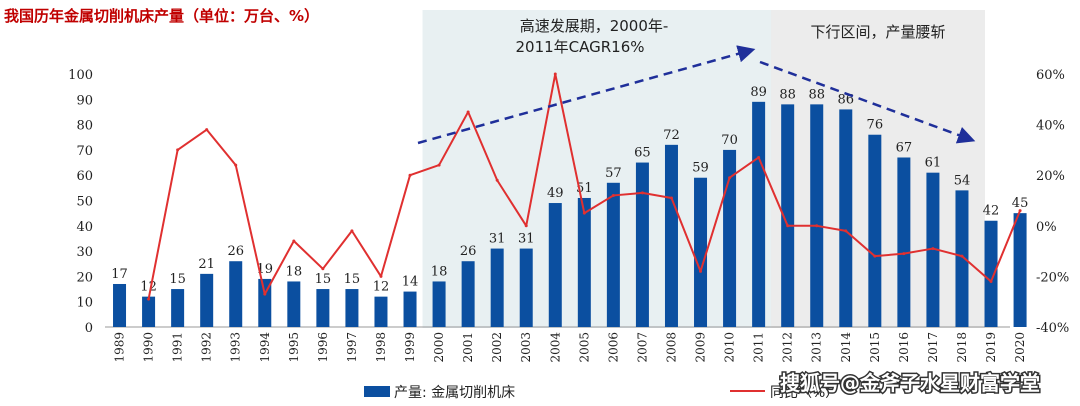  I want to click on x-tick-label: 2016, so click(904, 347).